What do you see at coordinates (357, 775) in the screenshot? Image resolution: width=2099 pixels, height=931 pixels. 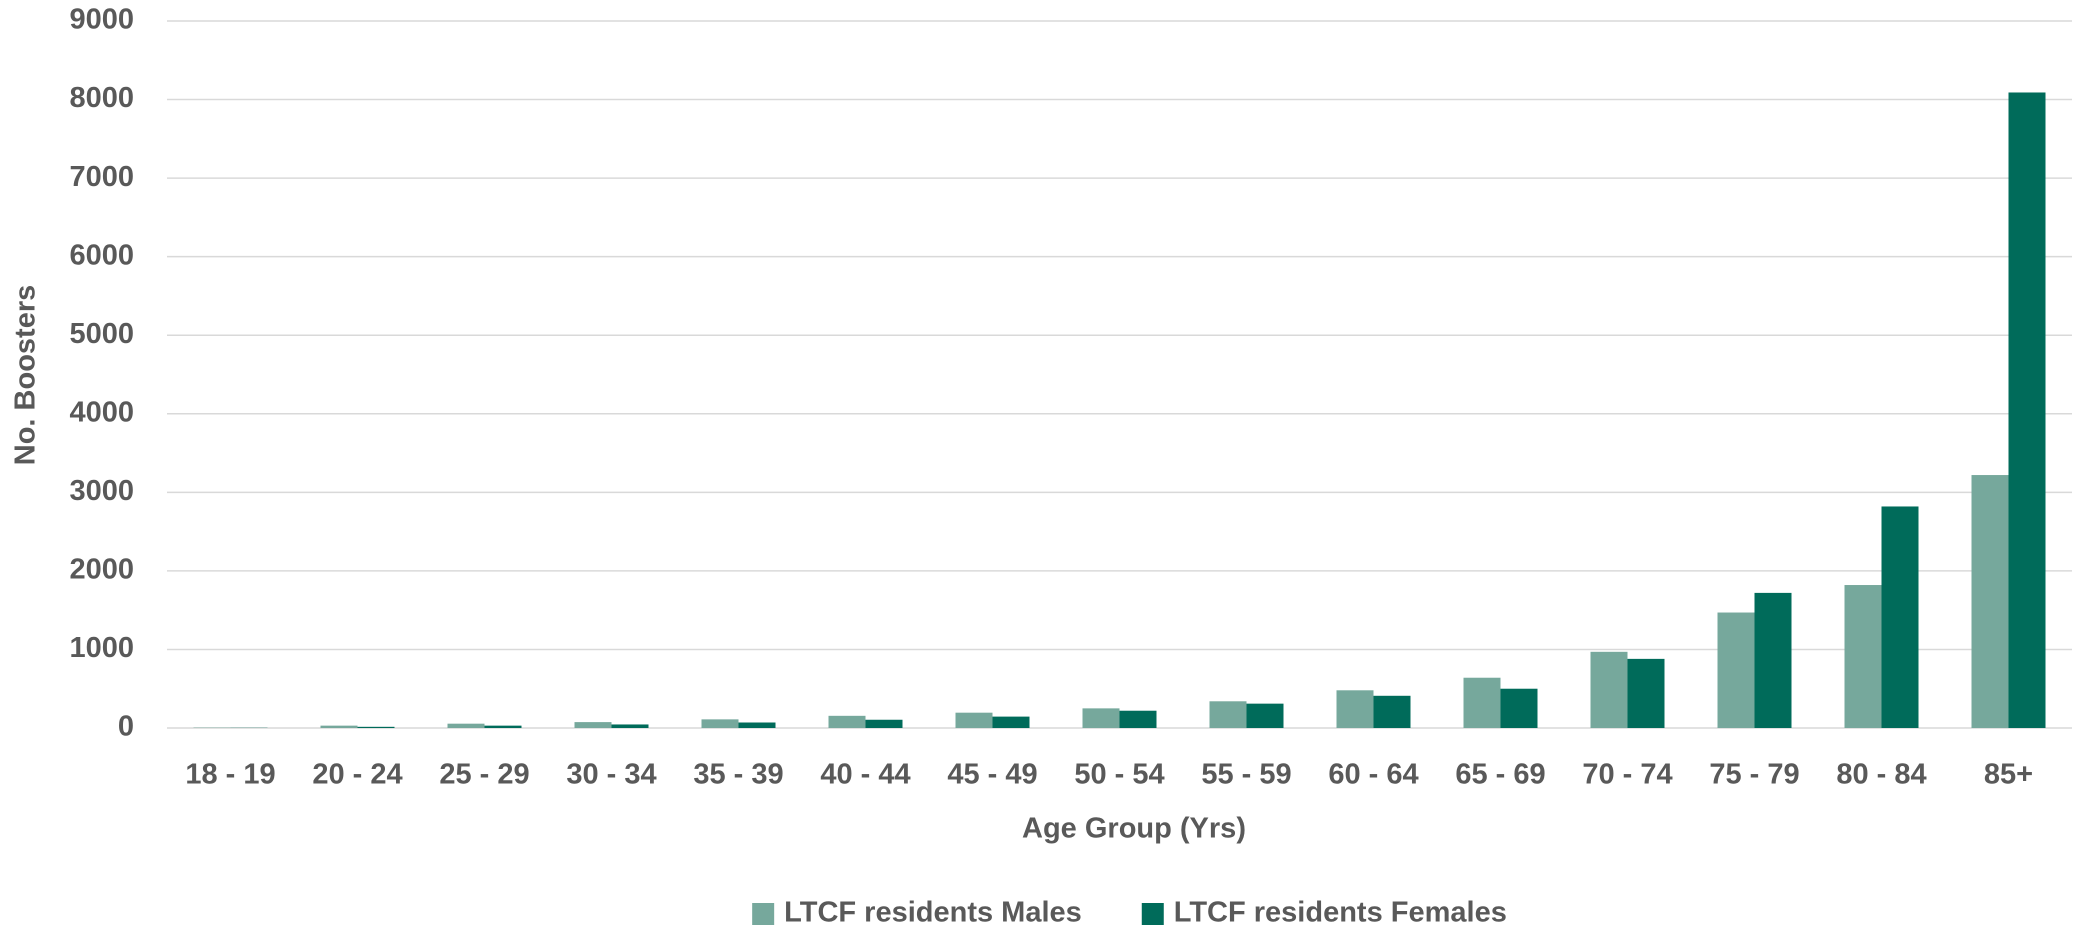 I see `x-tick-label: 20 - 24` at bounding box center [357, 775].